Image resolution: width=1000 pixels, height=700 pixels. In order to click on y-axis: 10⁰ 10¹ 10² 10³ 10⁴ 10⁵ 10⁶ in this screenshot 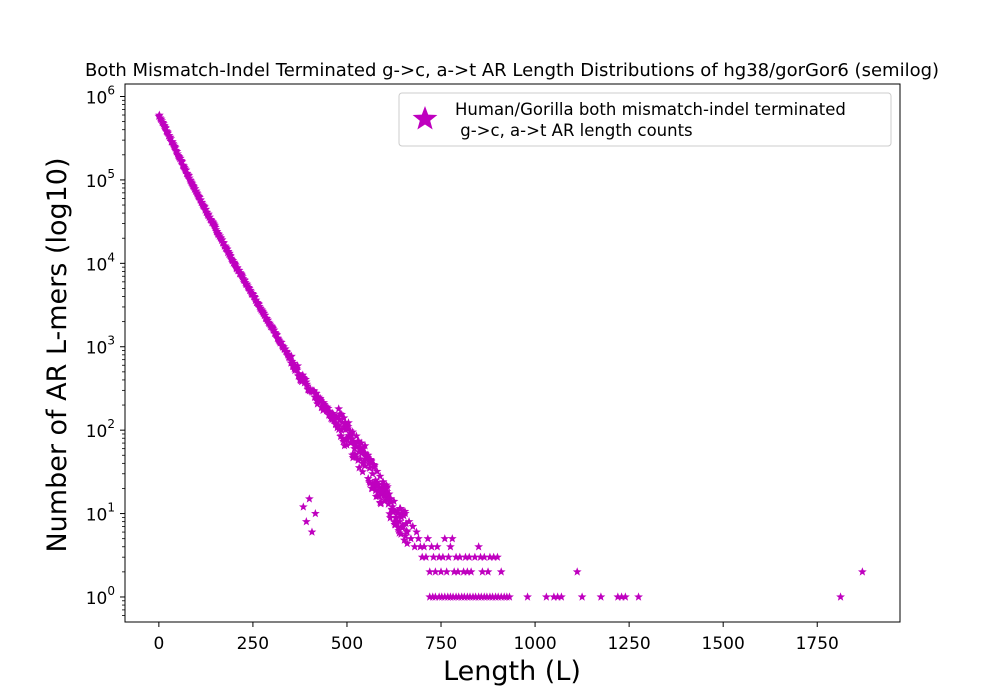, I will do `click(105, 350)`.